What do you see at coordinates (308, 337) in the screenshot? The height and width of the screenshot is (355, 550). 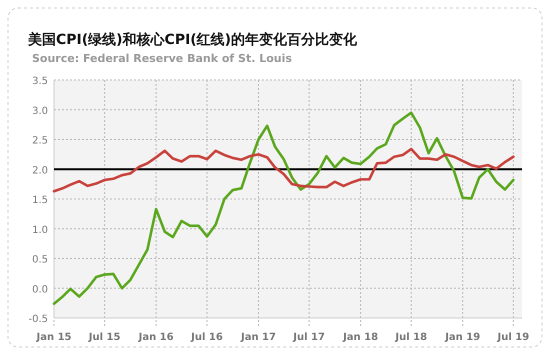 I see `x-tick-label: Jul 17` at bounding box center [308, 337].